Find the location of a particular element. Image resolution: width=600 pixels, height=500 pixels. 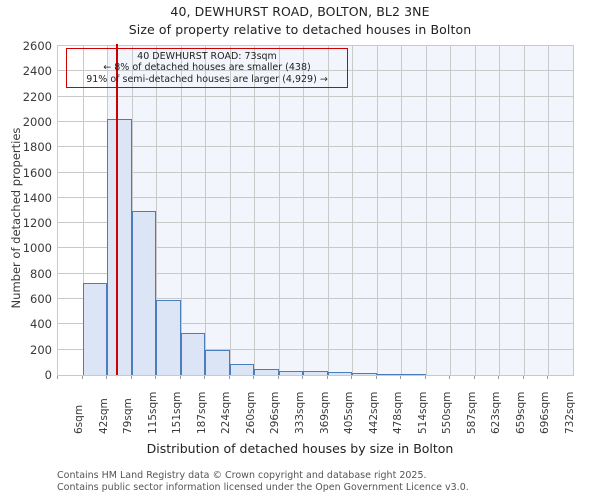

x-tick-label-224sqm: 224sqm is located at coordinates (226, 412).